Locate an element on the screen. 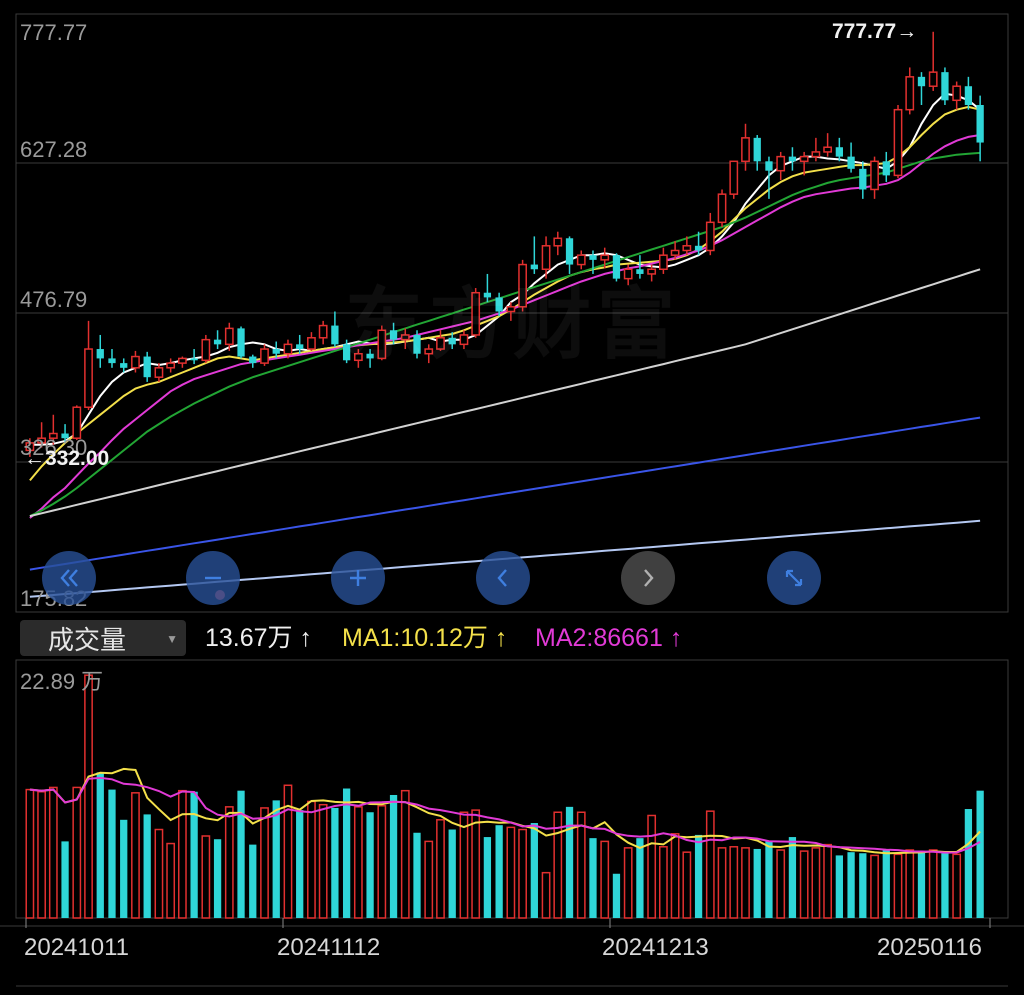 The image size is (1024, 995). fullscreen-button is located at coordinates (794, 578).